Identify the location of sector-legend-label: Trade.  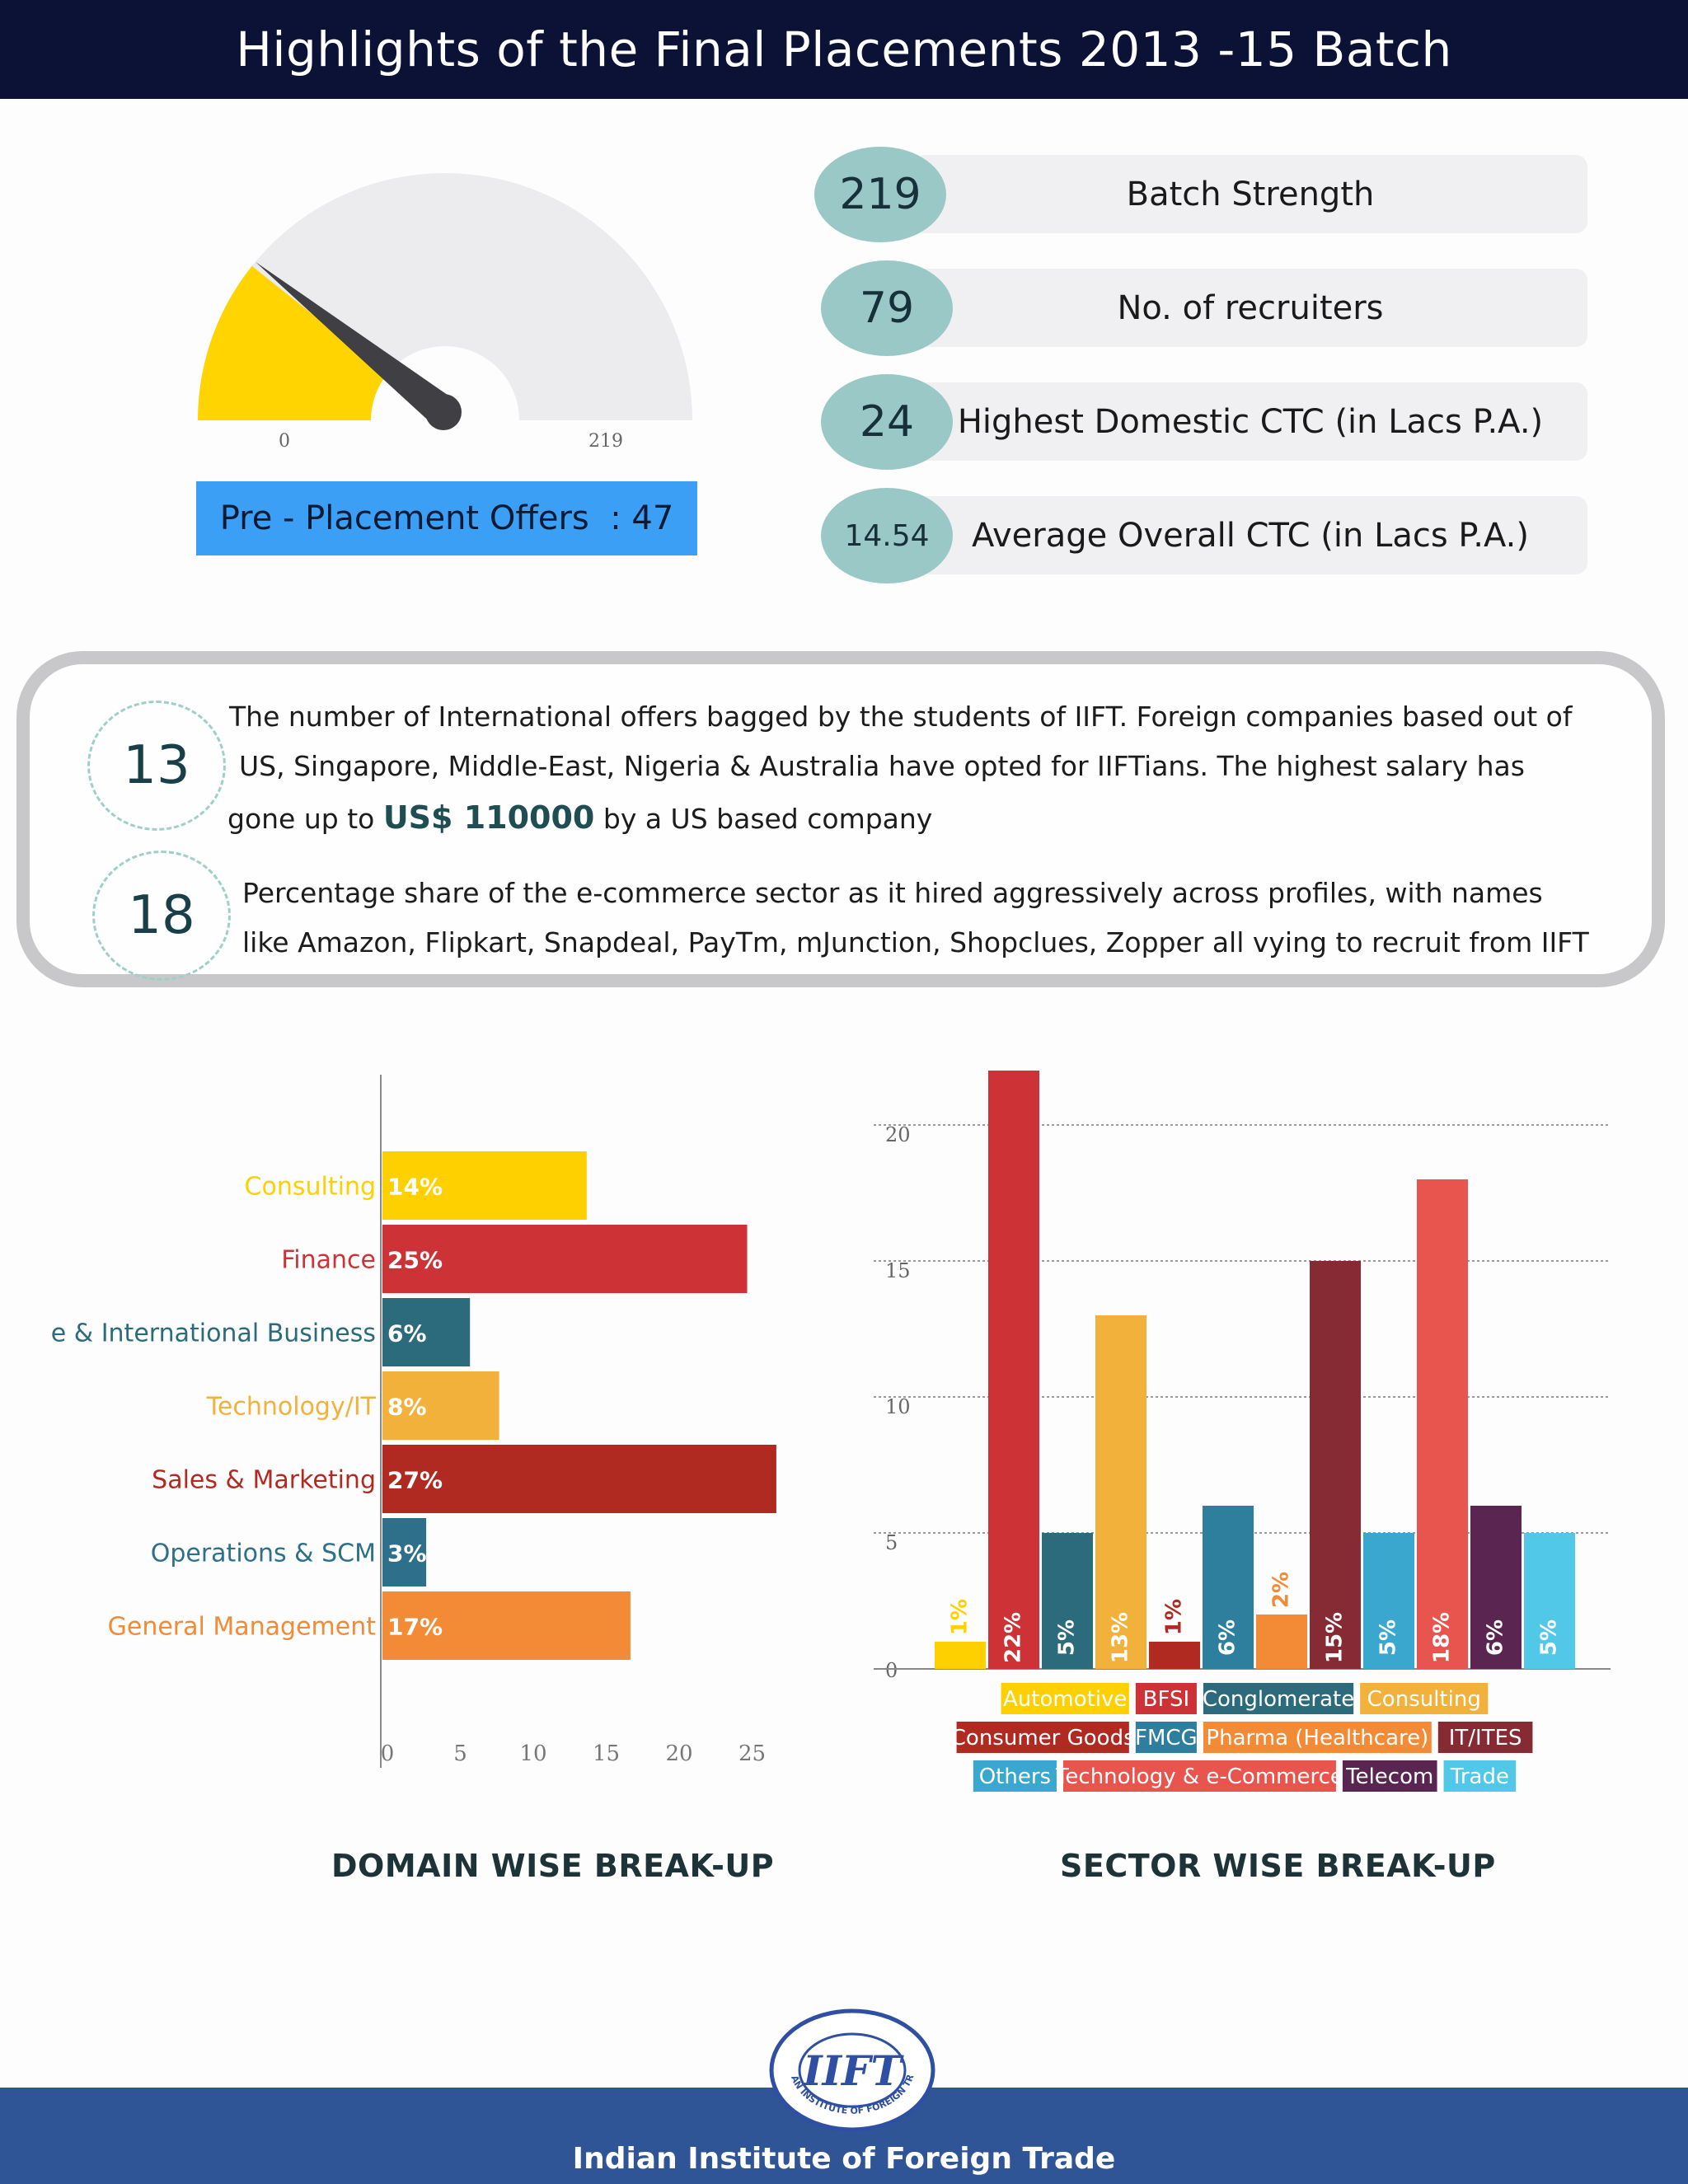
(1479, 1777).